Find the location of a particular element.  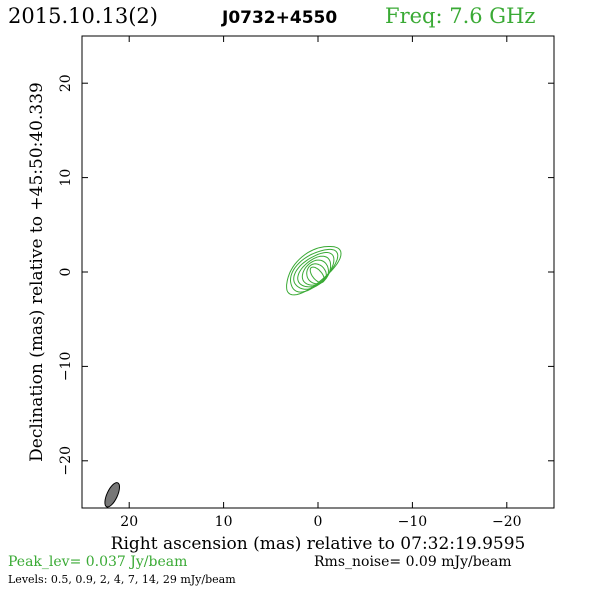

beam-ellipse is located at coordinates (112, 495).